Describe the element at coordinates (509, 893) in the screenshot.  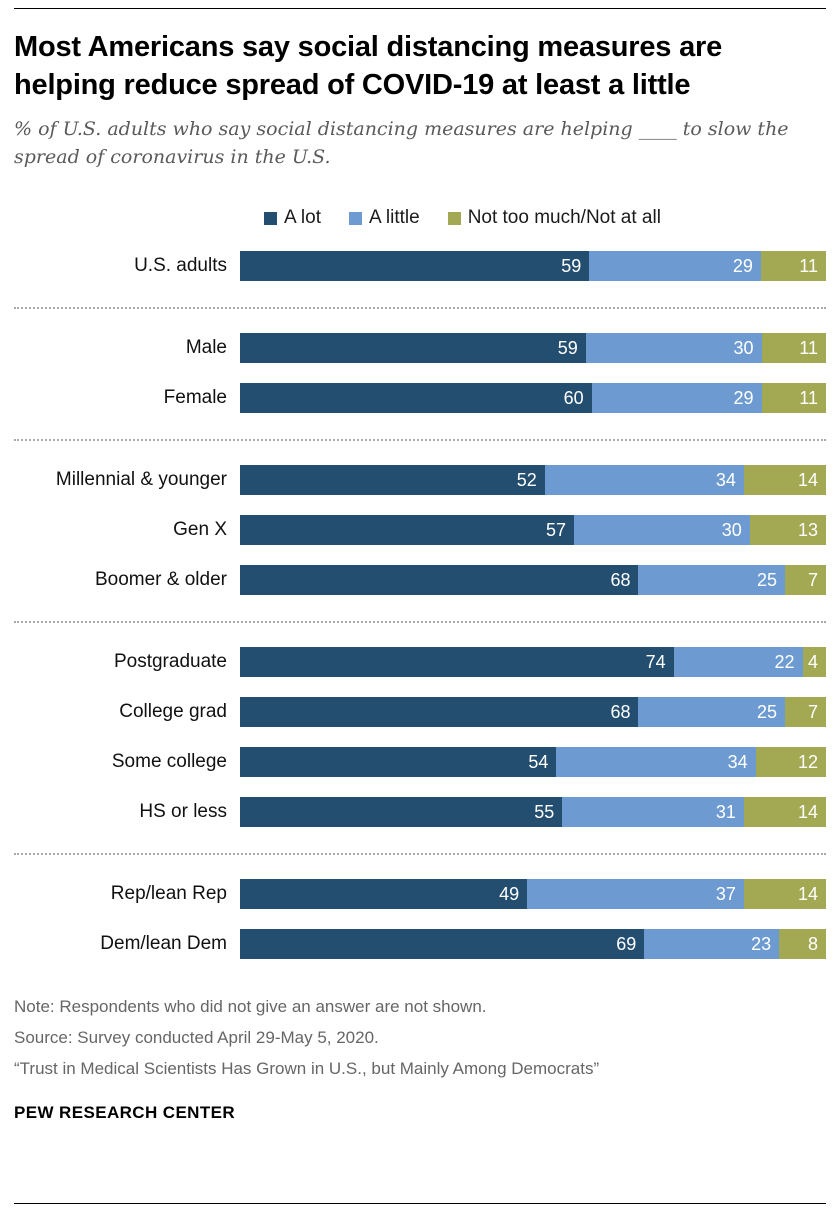
I see `bar-value-label: 49` at that location.